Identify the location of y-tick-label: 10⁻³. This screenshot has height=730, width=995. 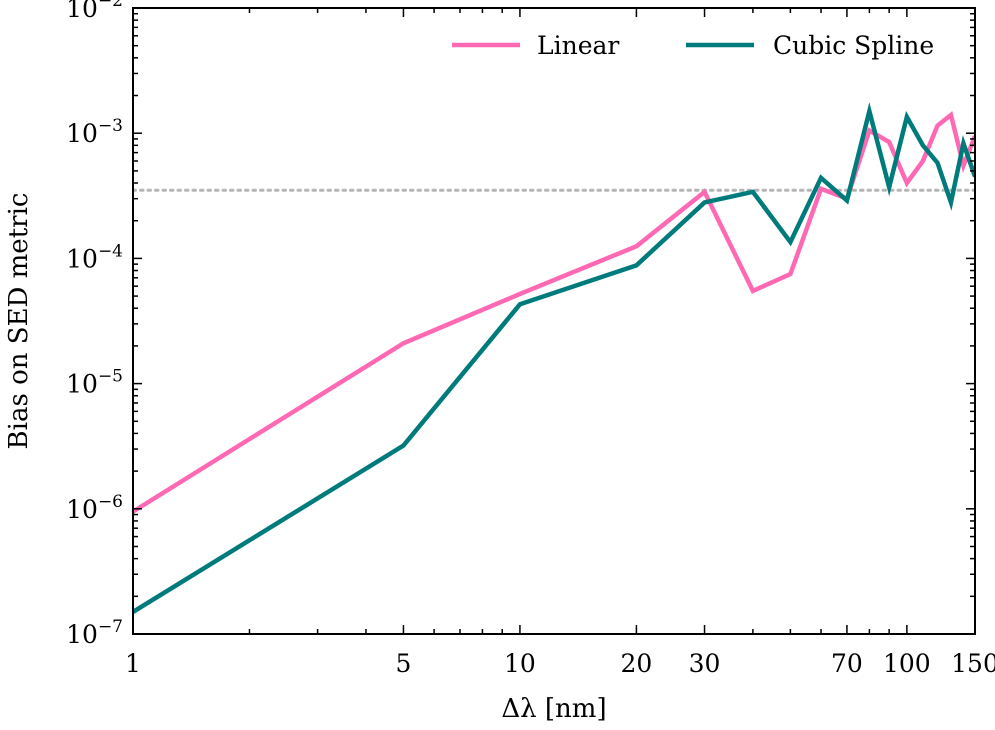
(94, 132).